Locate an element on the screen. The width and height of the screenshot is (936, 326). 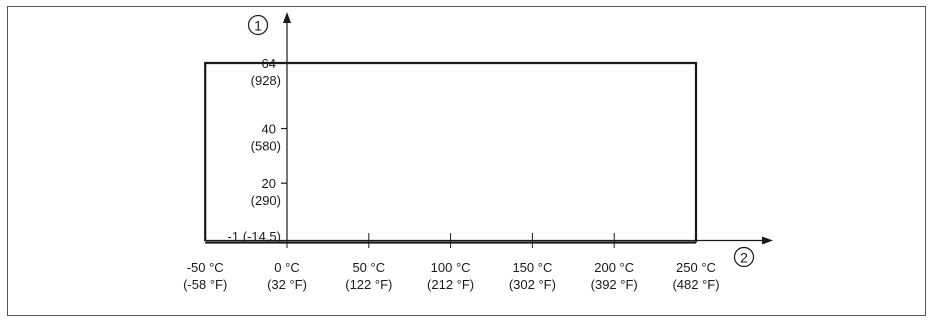
x-tick-sublabel: (122 °F) is located at coordinates (368, 284).